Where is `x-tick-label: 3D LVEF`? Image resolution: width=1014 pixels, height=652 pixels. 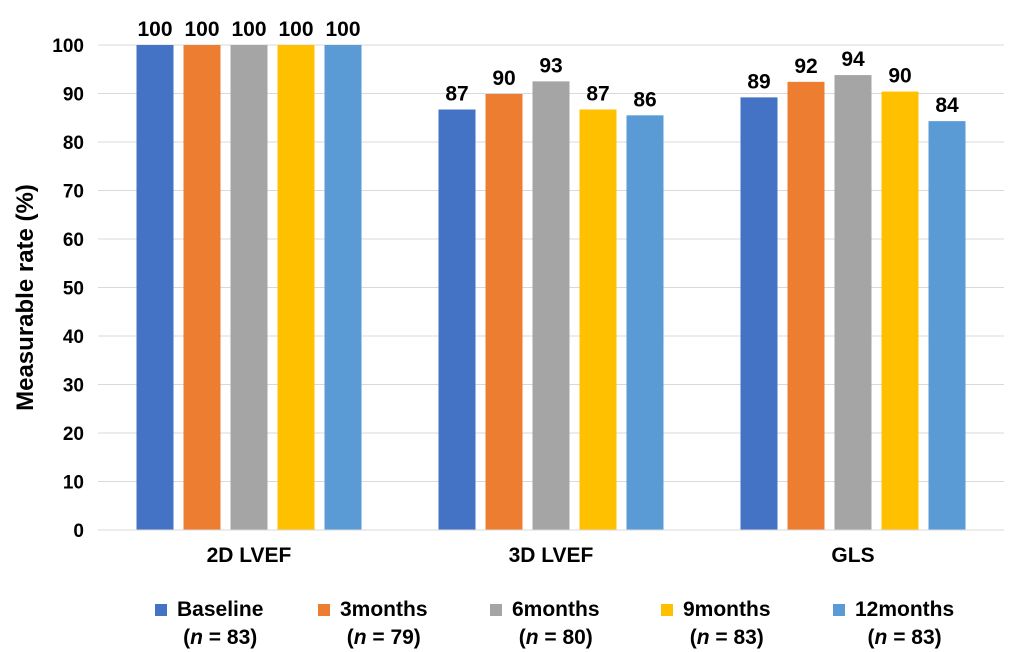 x-tick-label: 3D LVEF is located at coordinates (551, 555).